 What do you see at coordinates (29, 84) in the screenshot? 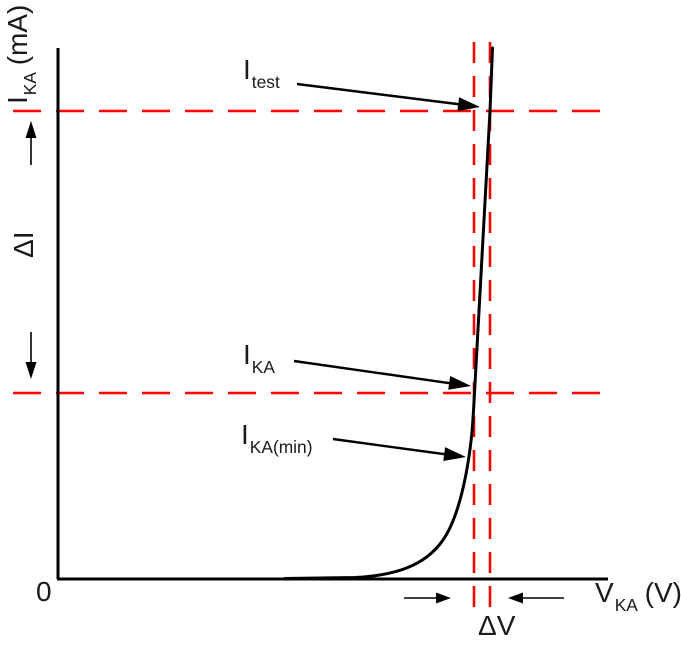
I see `y-axis-title-subscript: KA` at bounding box center [29, 84].